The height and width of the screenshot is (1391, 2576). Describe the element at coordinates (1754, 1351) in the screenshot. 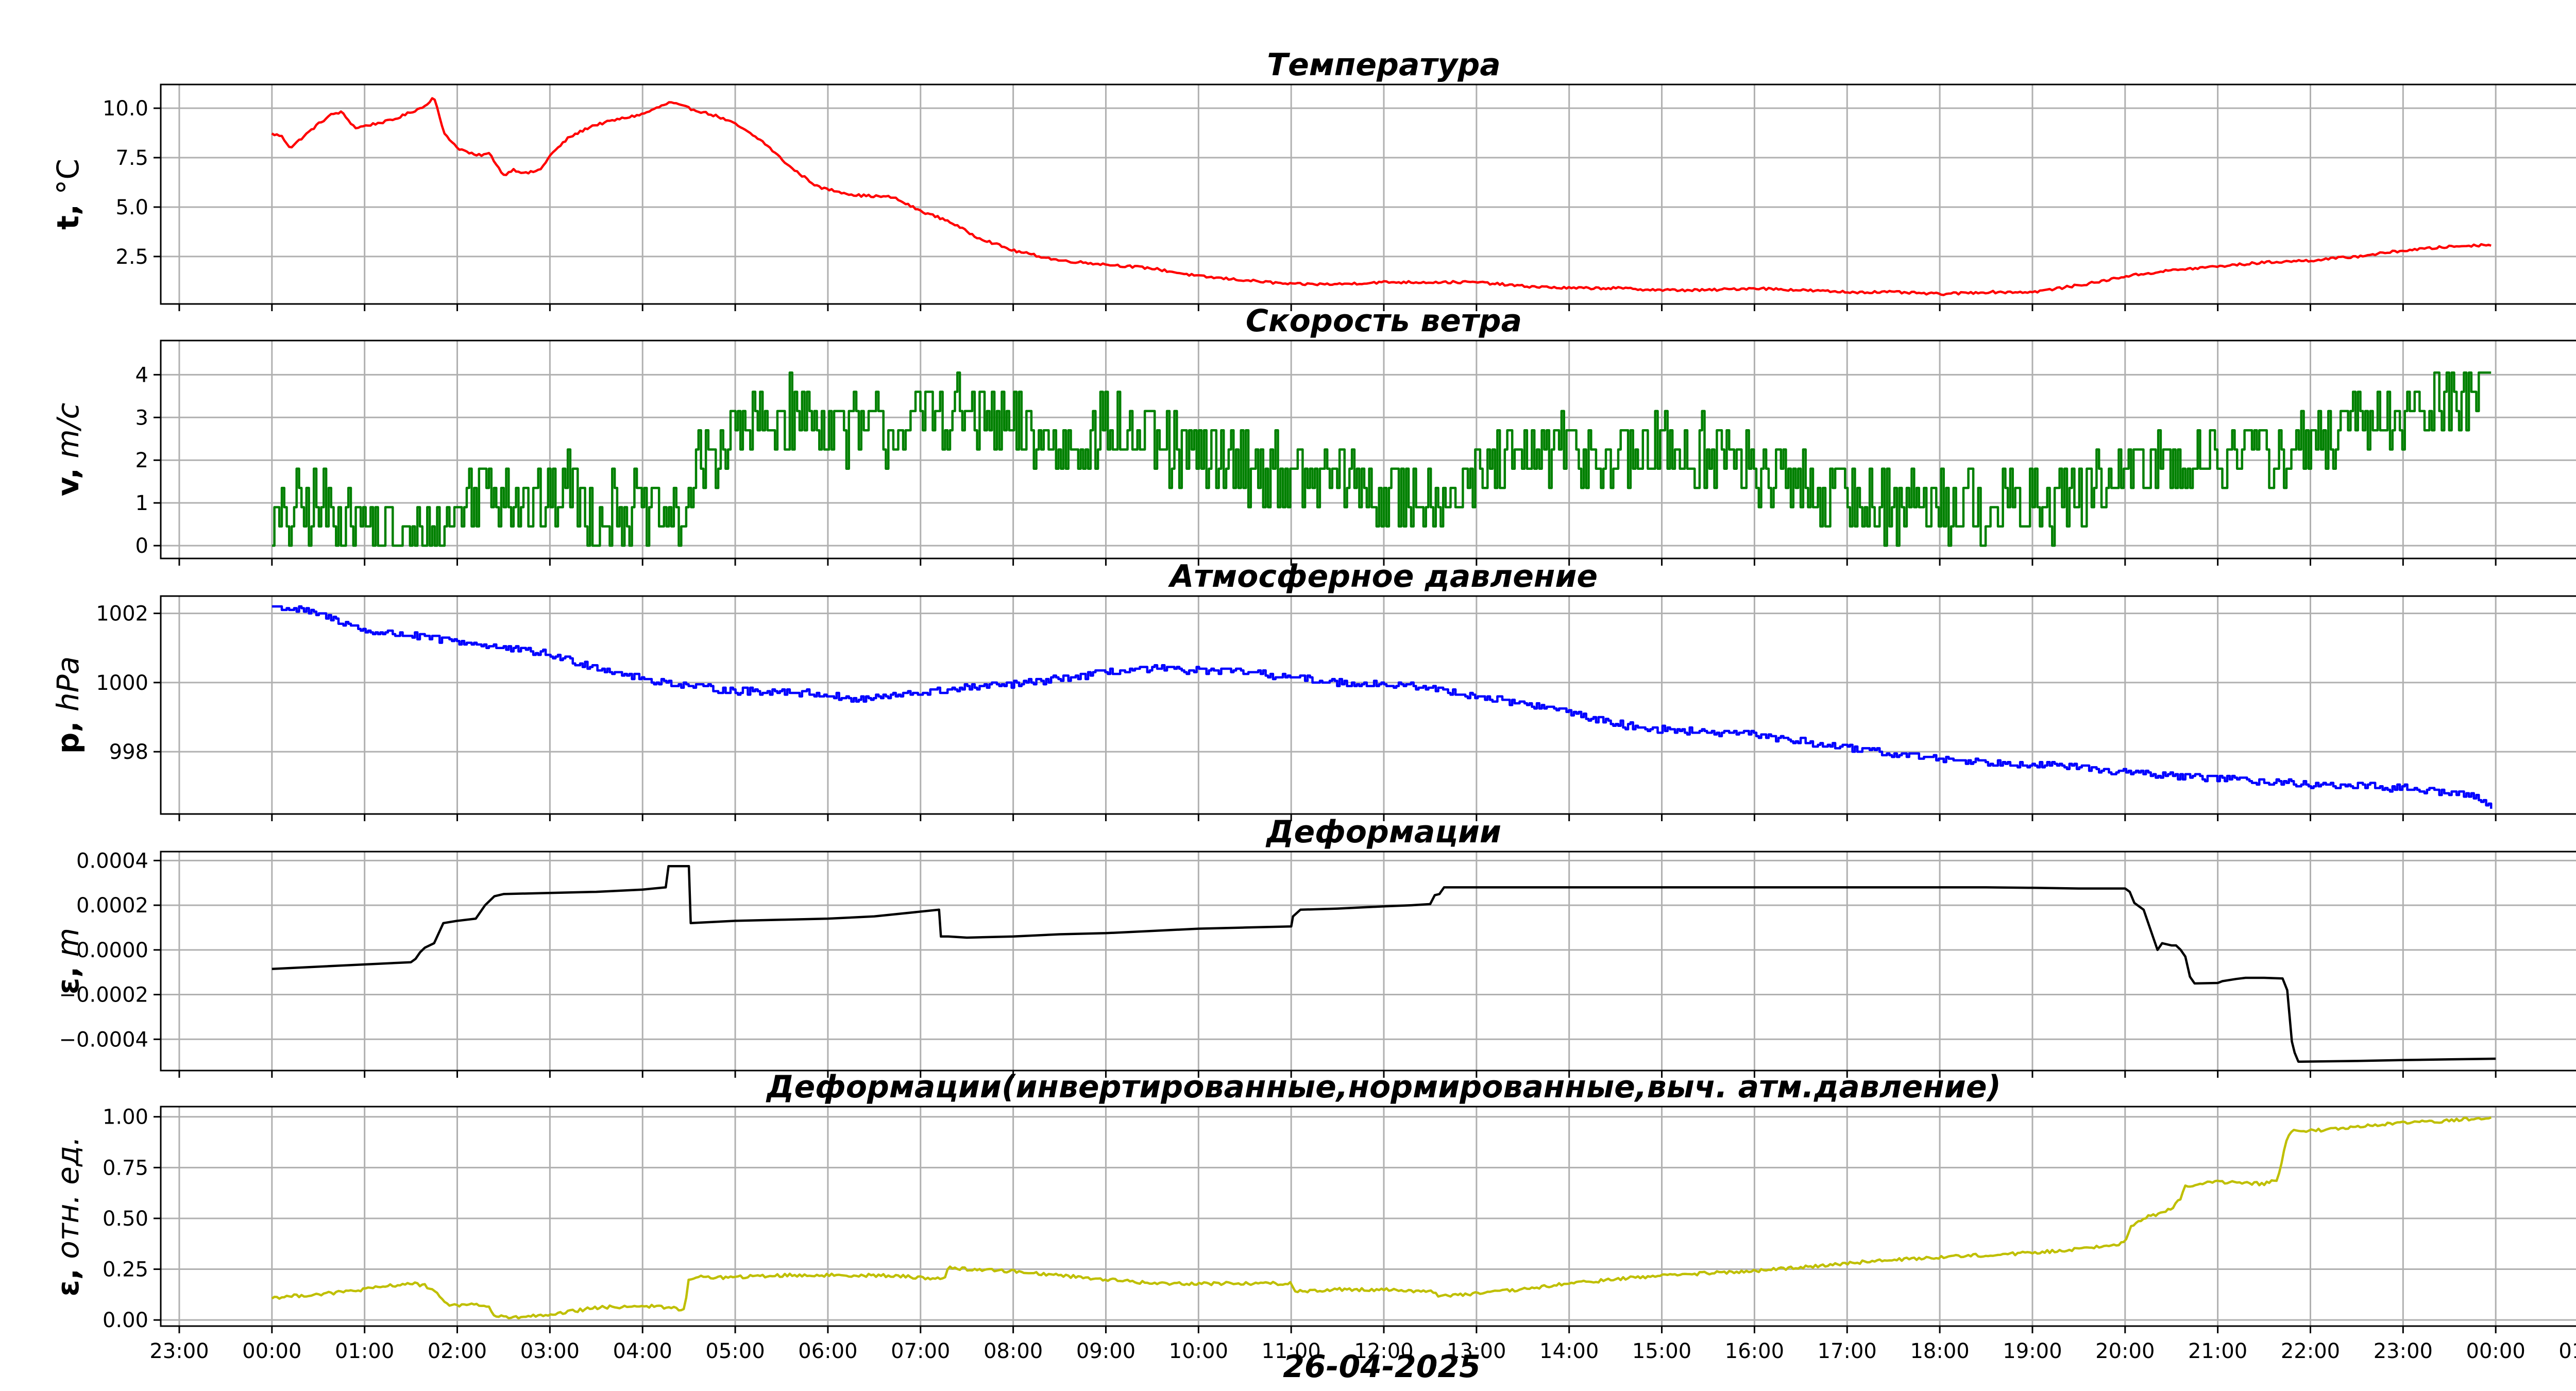

I see `xtick-label: 16:00` at that location.